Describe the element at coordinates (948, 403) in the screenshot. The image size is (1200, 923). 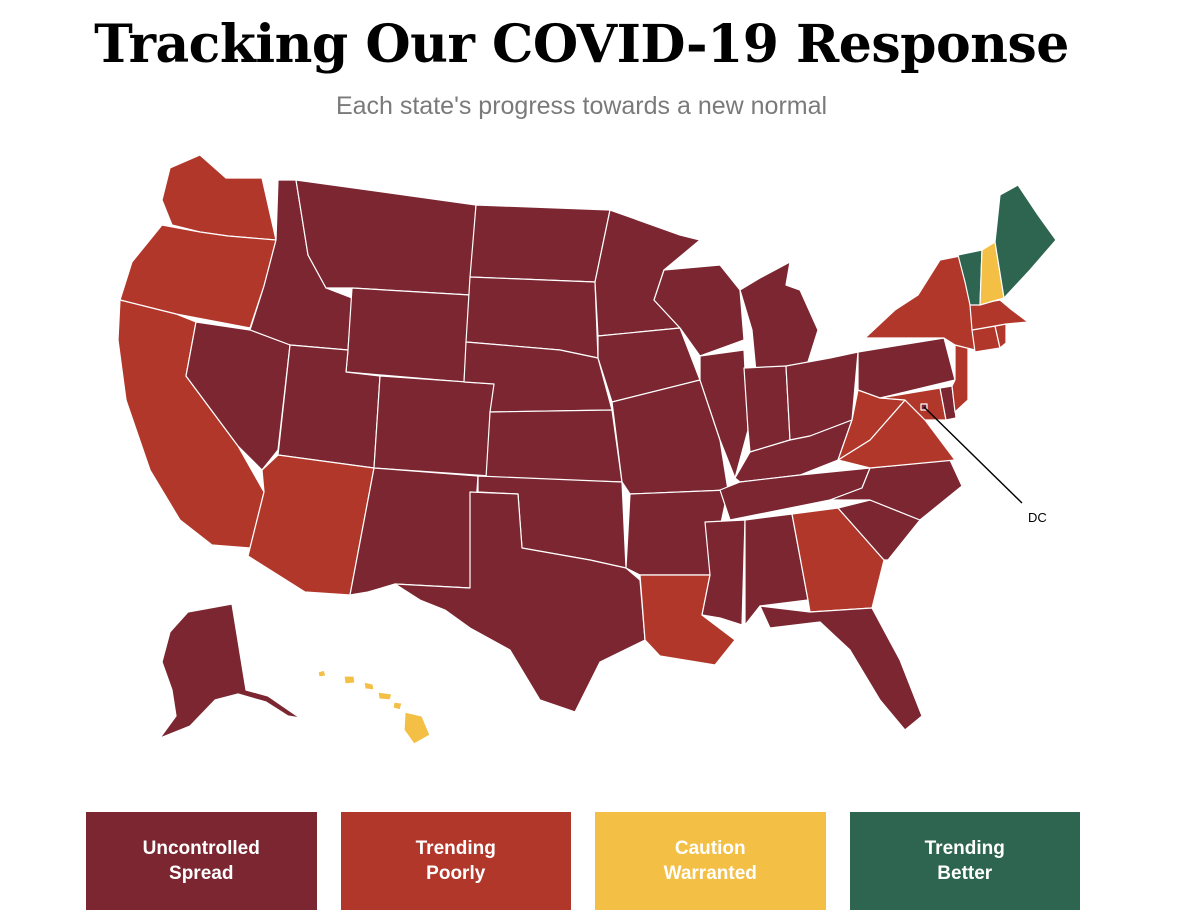
I see `state-DE` at that location.